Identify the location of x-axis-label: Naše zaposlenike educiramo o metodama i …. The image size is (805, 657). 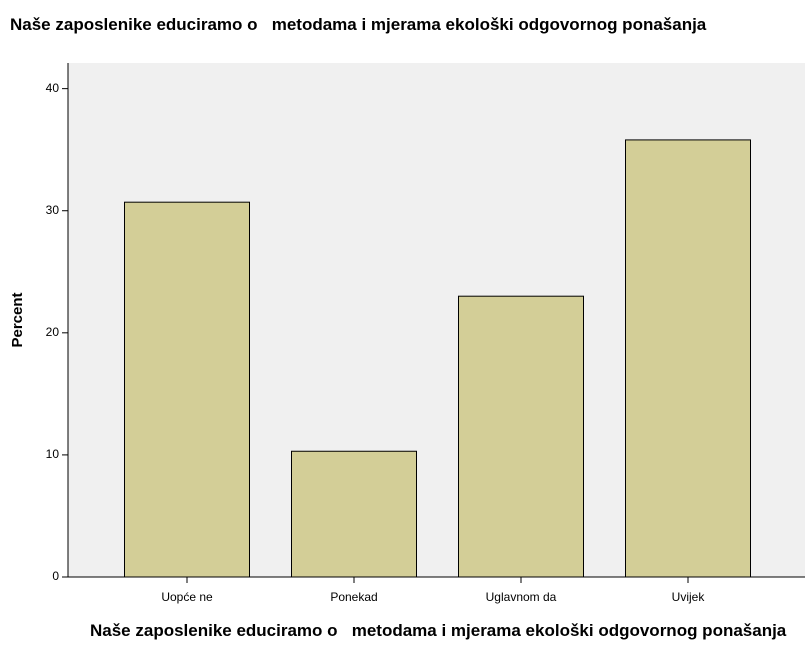
(438, 630).